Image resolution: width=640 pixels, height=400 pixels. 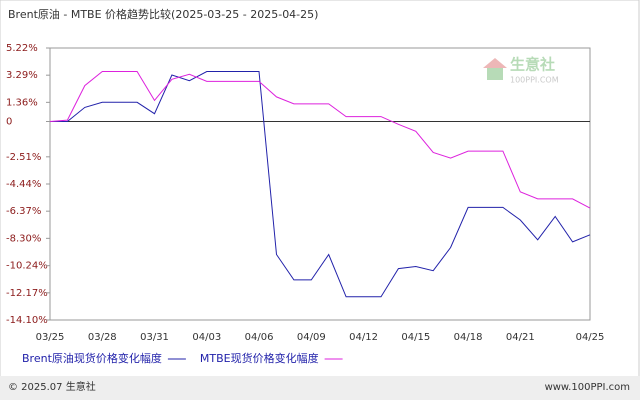 I want to click on y-tick-label: -12.17%, so click(x=27, y=293).